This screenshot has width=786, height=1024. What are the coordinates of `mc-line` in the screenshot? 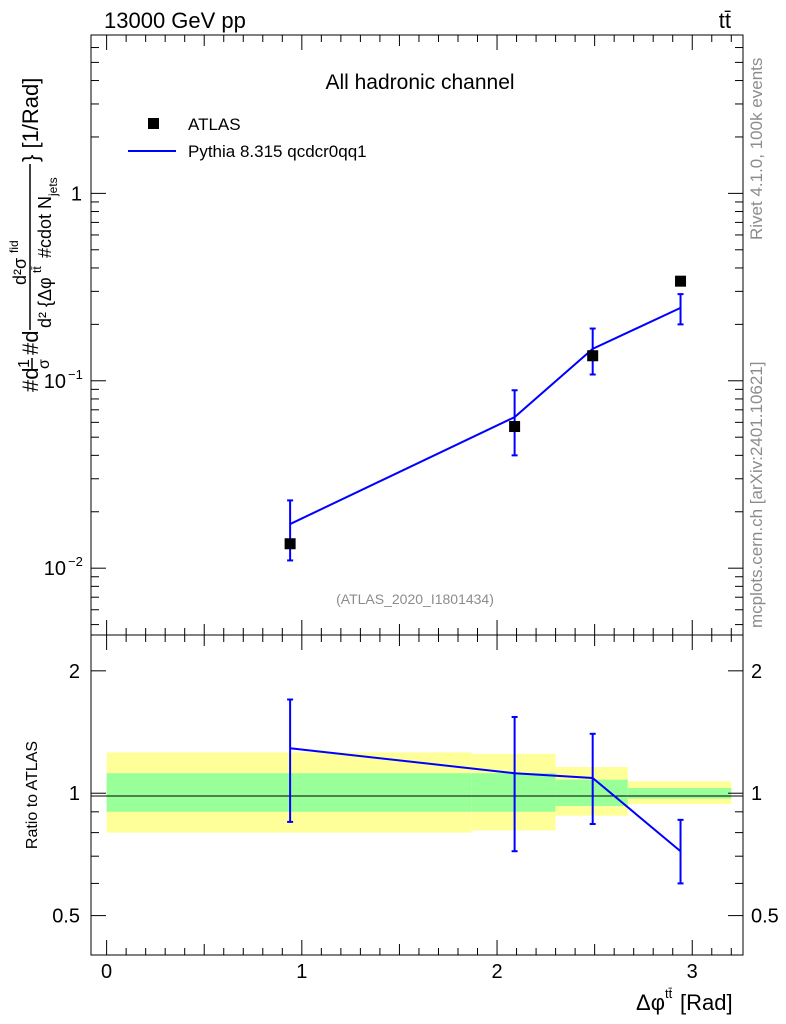 It's located at (485, 415).